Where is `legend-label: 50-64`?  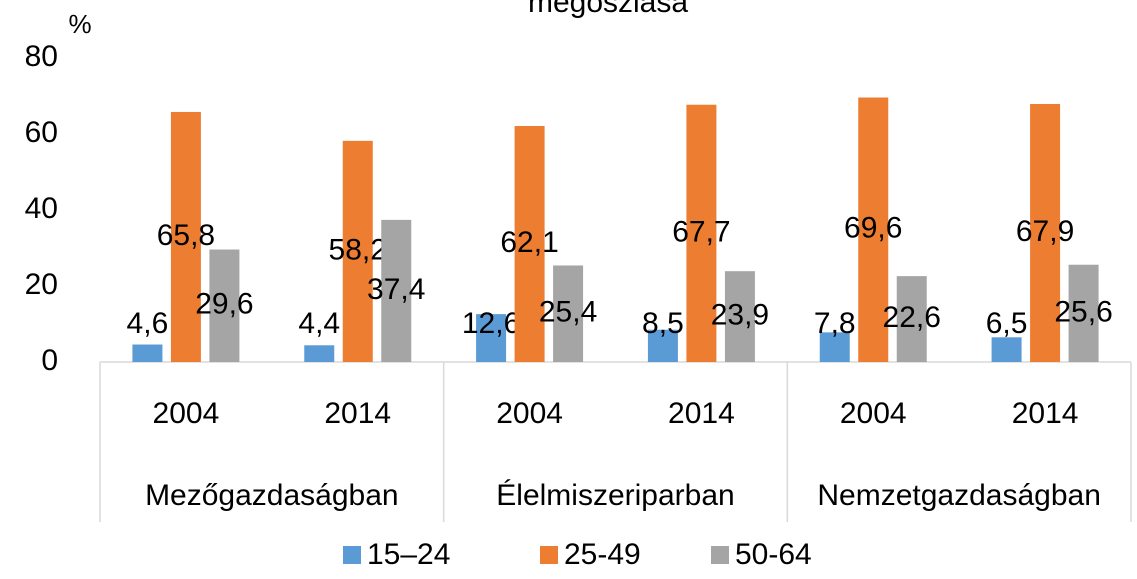
legend-label: 50-64 is located at coordinates (773, 554).